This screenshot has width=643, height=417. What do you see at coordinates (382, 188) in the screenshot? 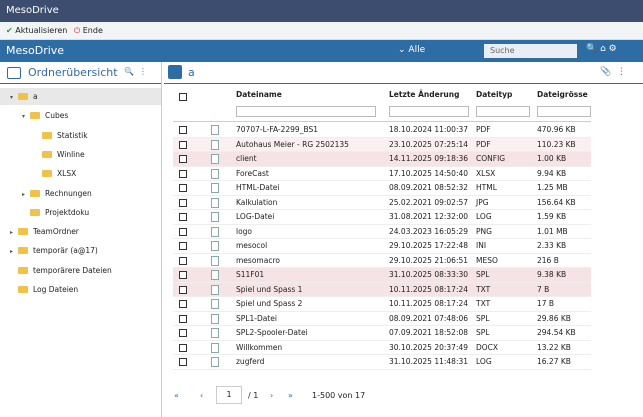
I see `file-row: HTML-Datei 08.09.2021 08:52:32 HTML 1.25 MB` at bounding box center [382, 188].